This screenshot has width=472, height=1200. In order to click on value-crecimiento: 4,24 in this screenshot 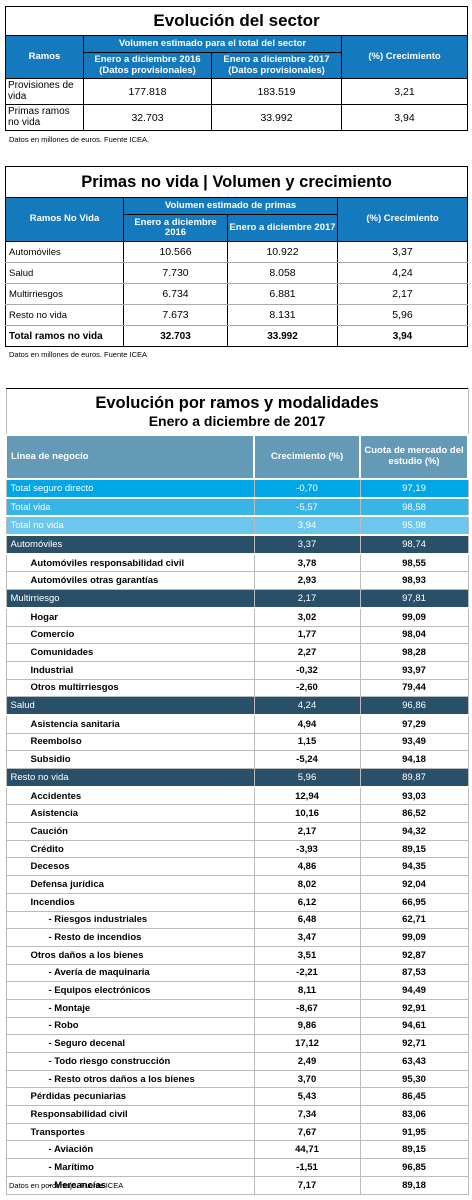, I will do `click(402, 273)`.